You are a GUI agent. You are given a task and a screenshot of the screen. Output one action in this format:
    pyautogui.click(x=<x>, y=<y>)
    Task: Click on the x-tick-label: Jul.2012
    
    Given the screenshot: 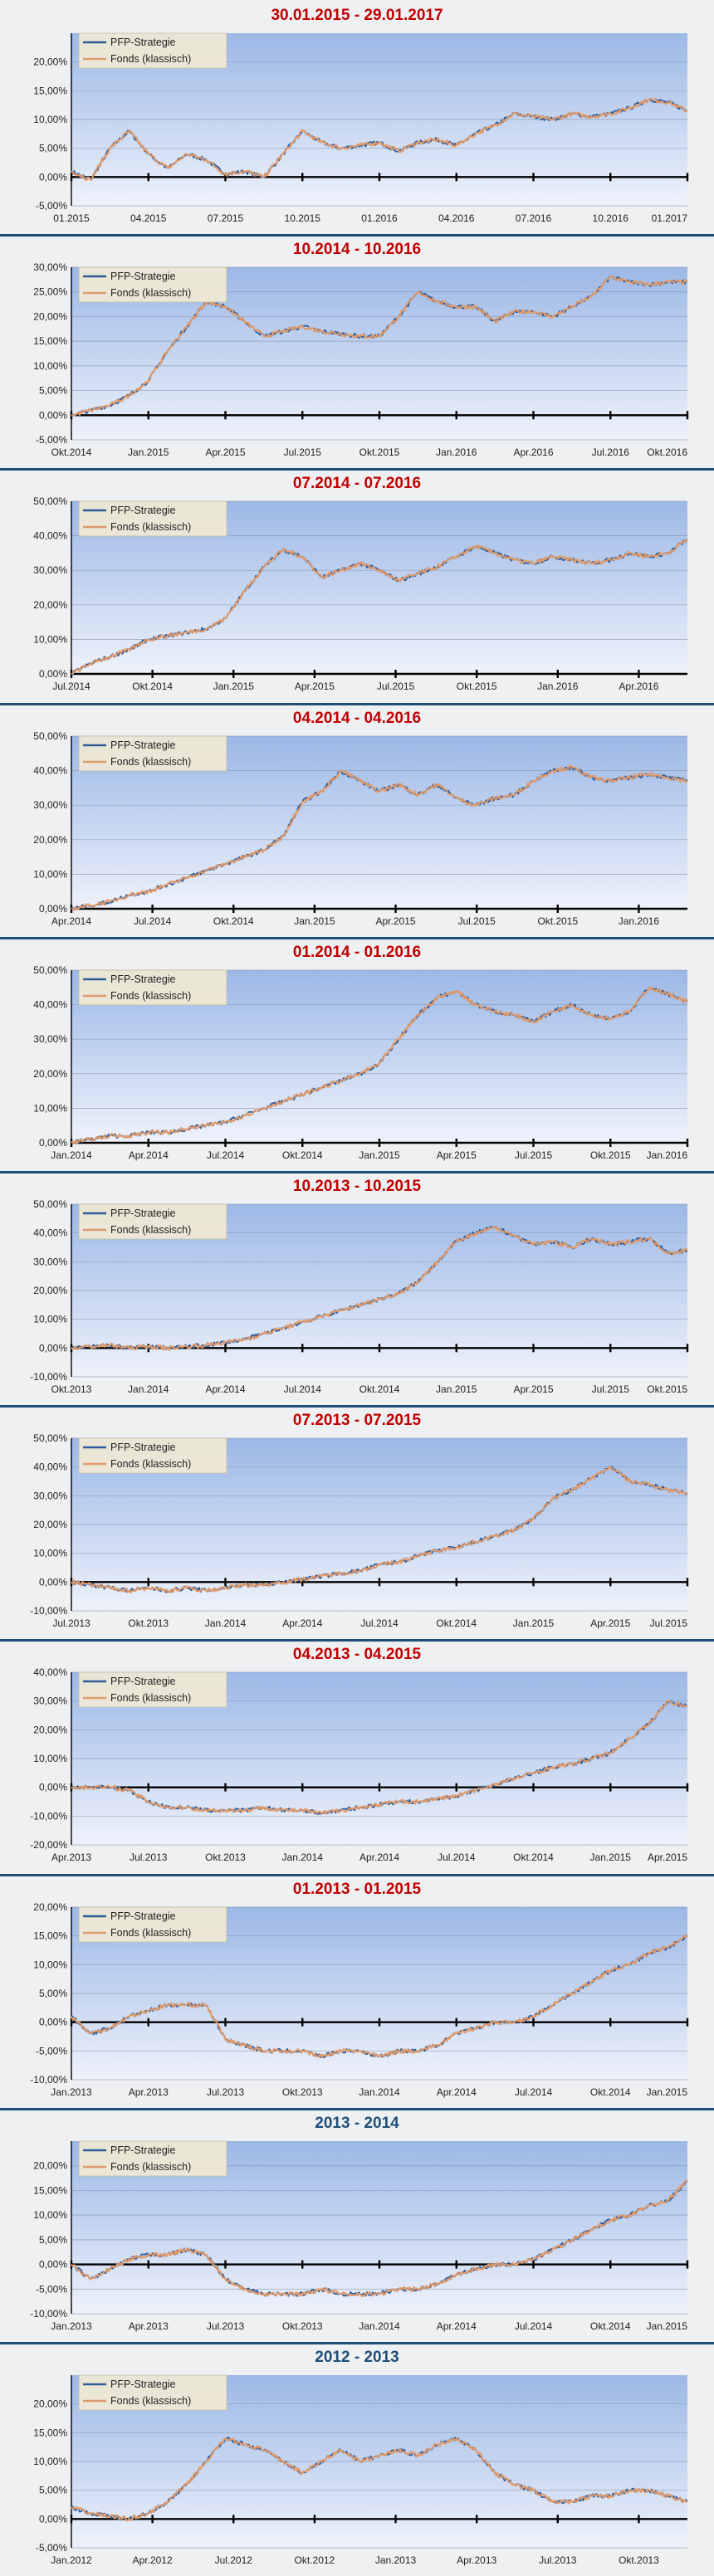 What is the action you would take?
    pyautogui.click(x=234, y=2560)
    